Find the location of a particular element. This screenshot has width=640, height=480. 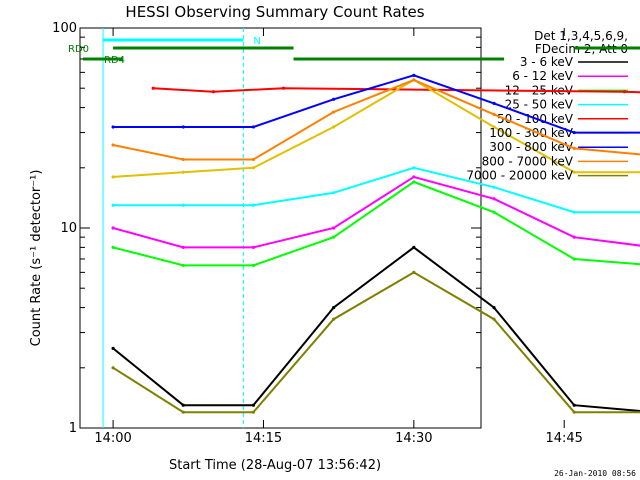

y-tick-label: 1 is located at coordinates (73, 428).